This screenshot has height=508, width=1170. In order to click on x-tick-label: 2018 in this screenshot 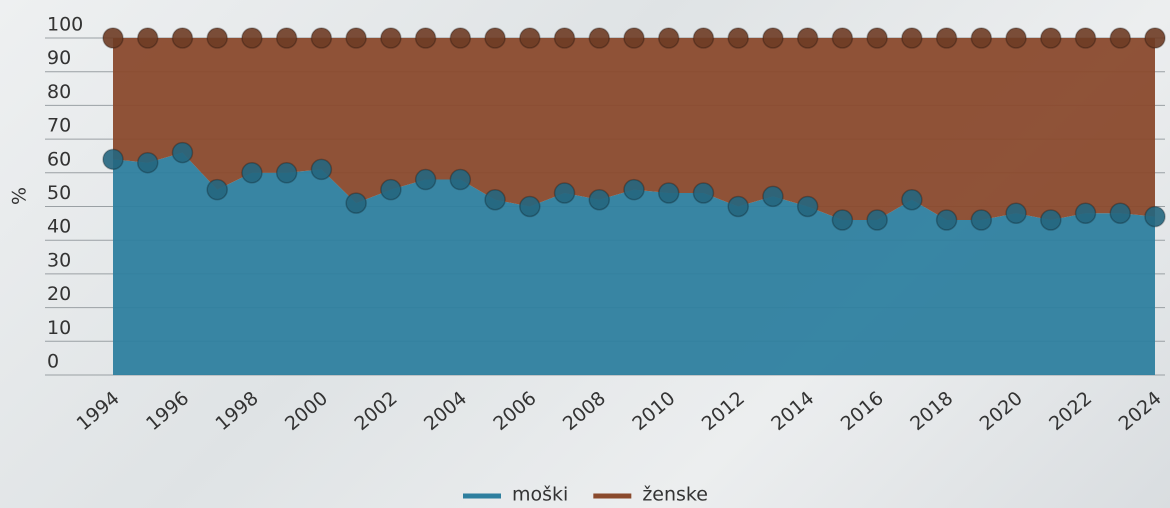, I will do `click(931, 411)`.